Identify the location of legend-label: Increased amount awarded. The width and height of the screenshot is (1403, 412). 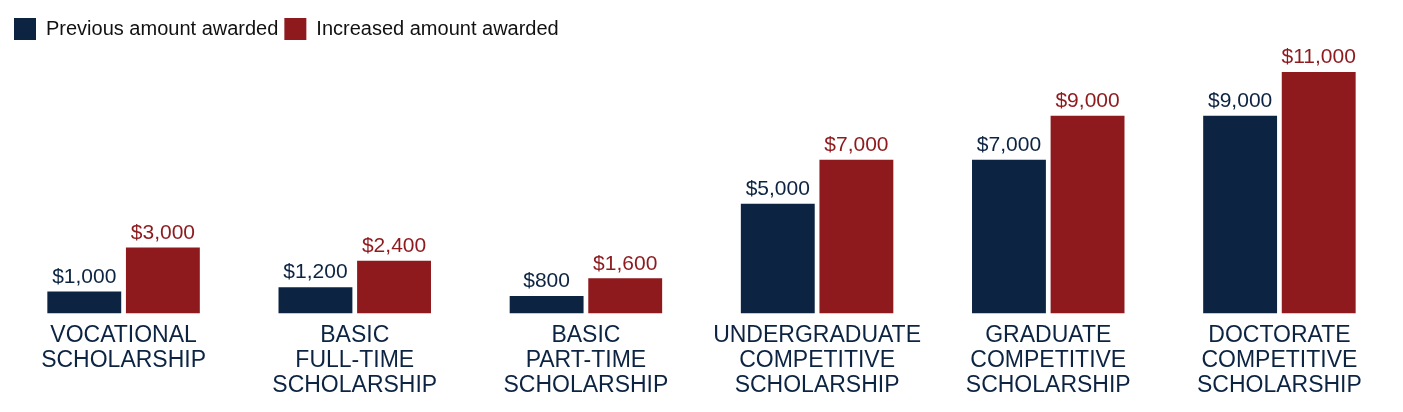
(437, 27).